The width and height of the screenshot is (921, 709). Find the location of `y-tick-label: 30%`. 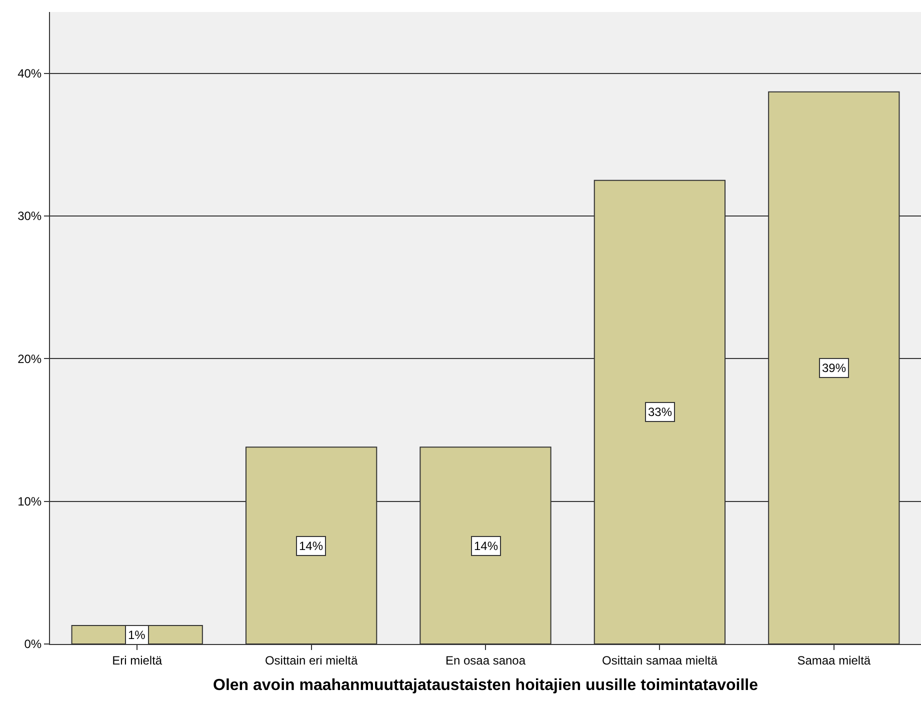

y-tick-label: 30% is located at coordinates (30, 216).